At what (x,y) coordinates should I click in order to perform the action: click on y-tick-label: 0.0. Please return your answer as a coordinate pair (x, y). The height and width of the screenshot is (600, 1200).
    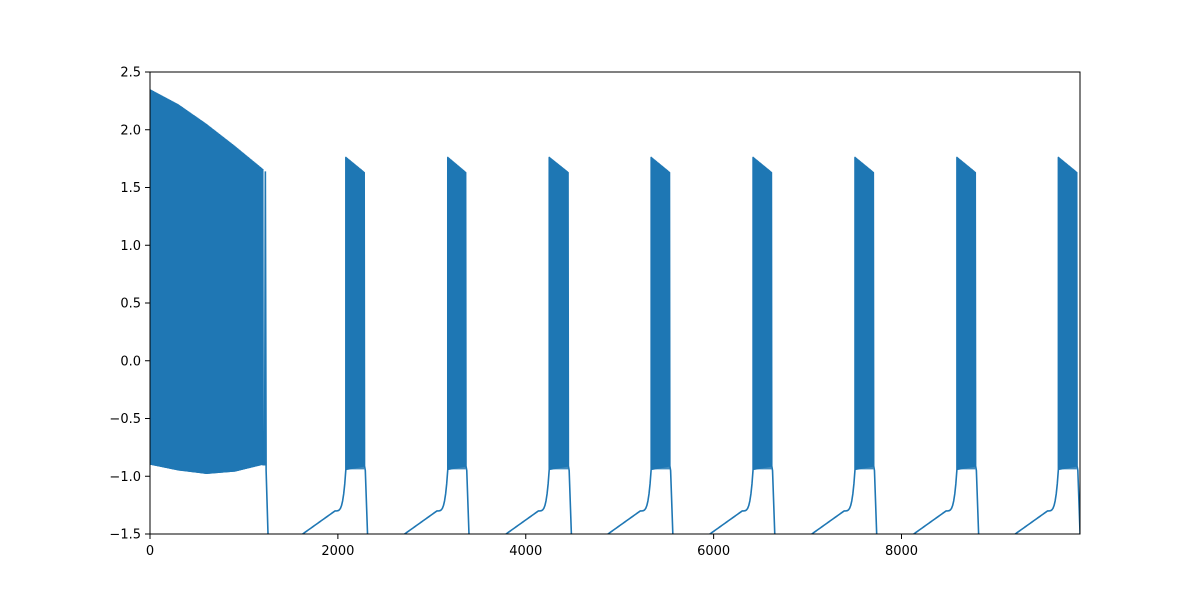
    Looking at the image, I should click on (130, 361).